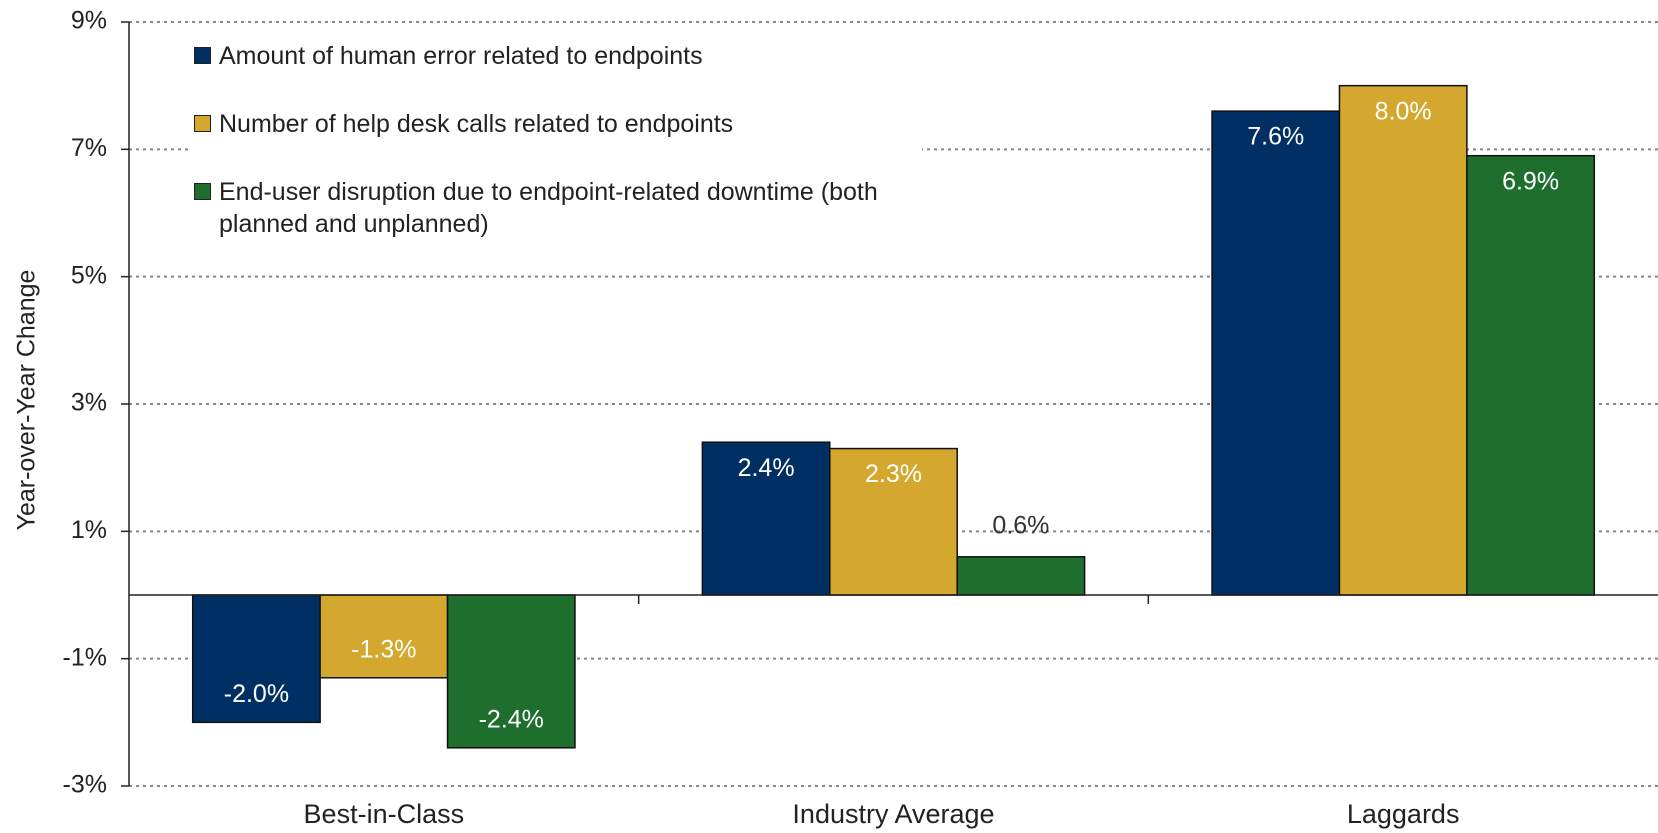 This screenshot has height=833, width=1658. I want to click on y-tick-label: 1%, so click(89, 530).